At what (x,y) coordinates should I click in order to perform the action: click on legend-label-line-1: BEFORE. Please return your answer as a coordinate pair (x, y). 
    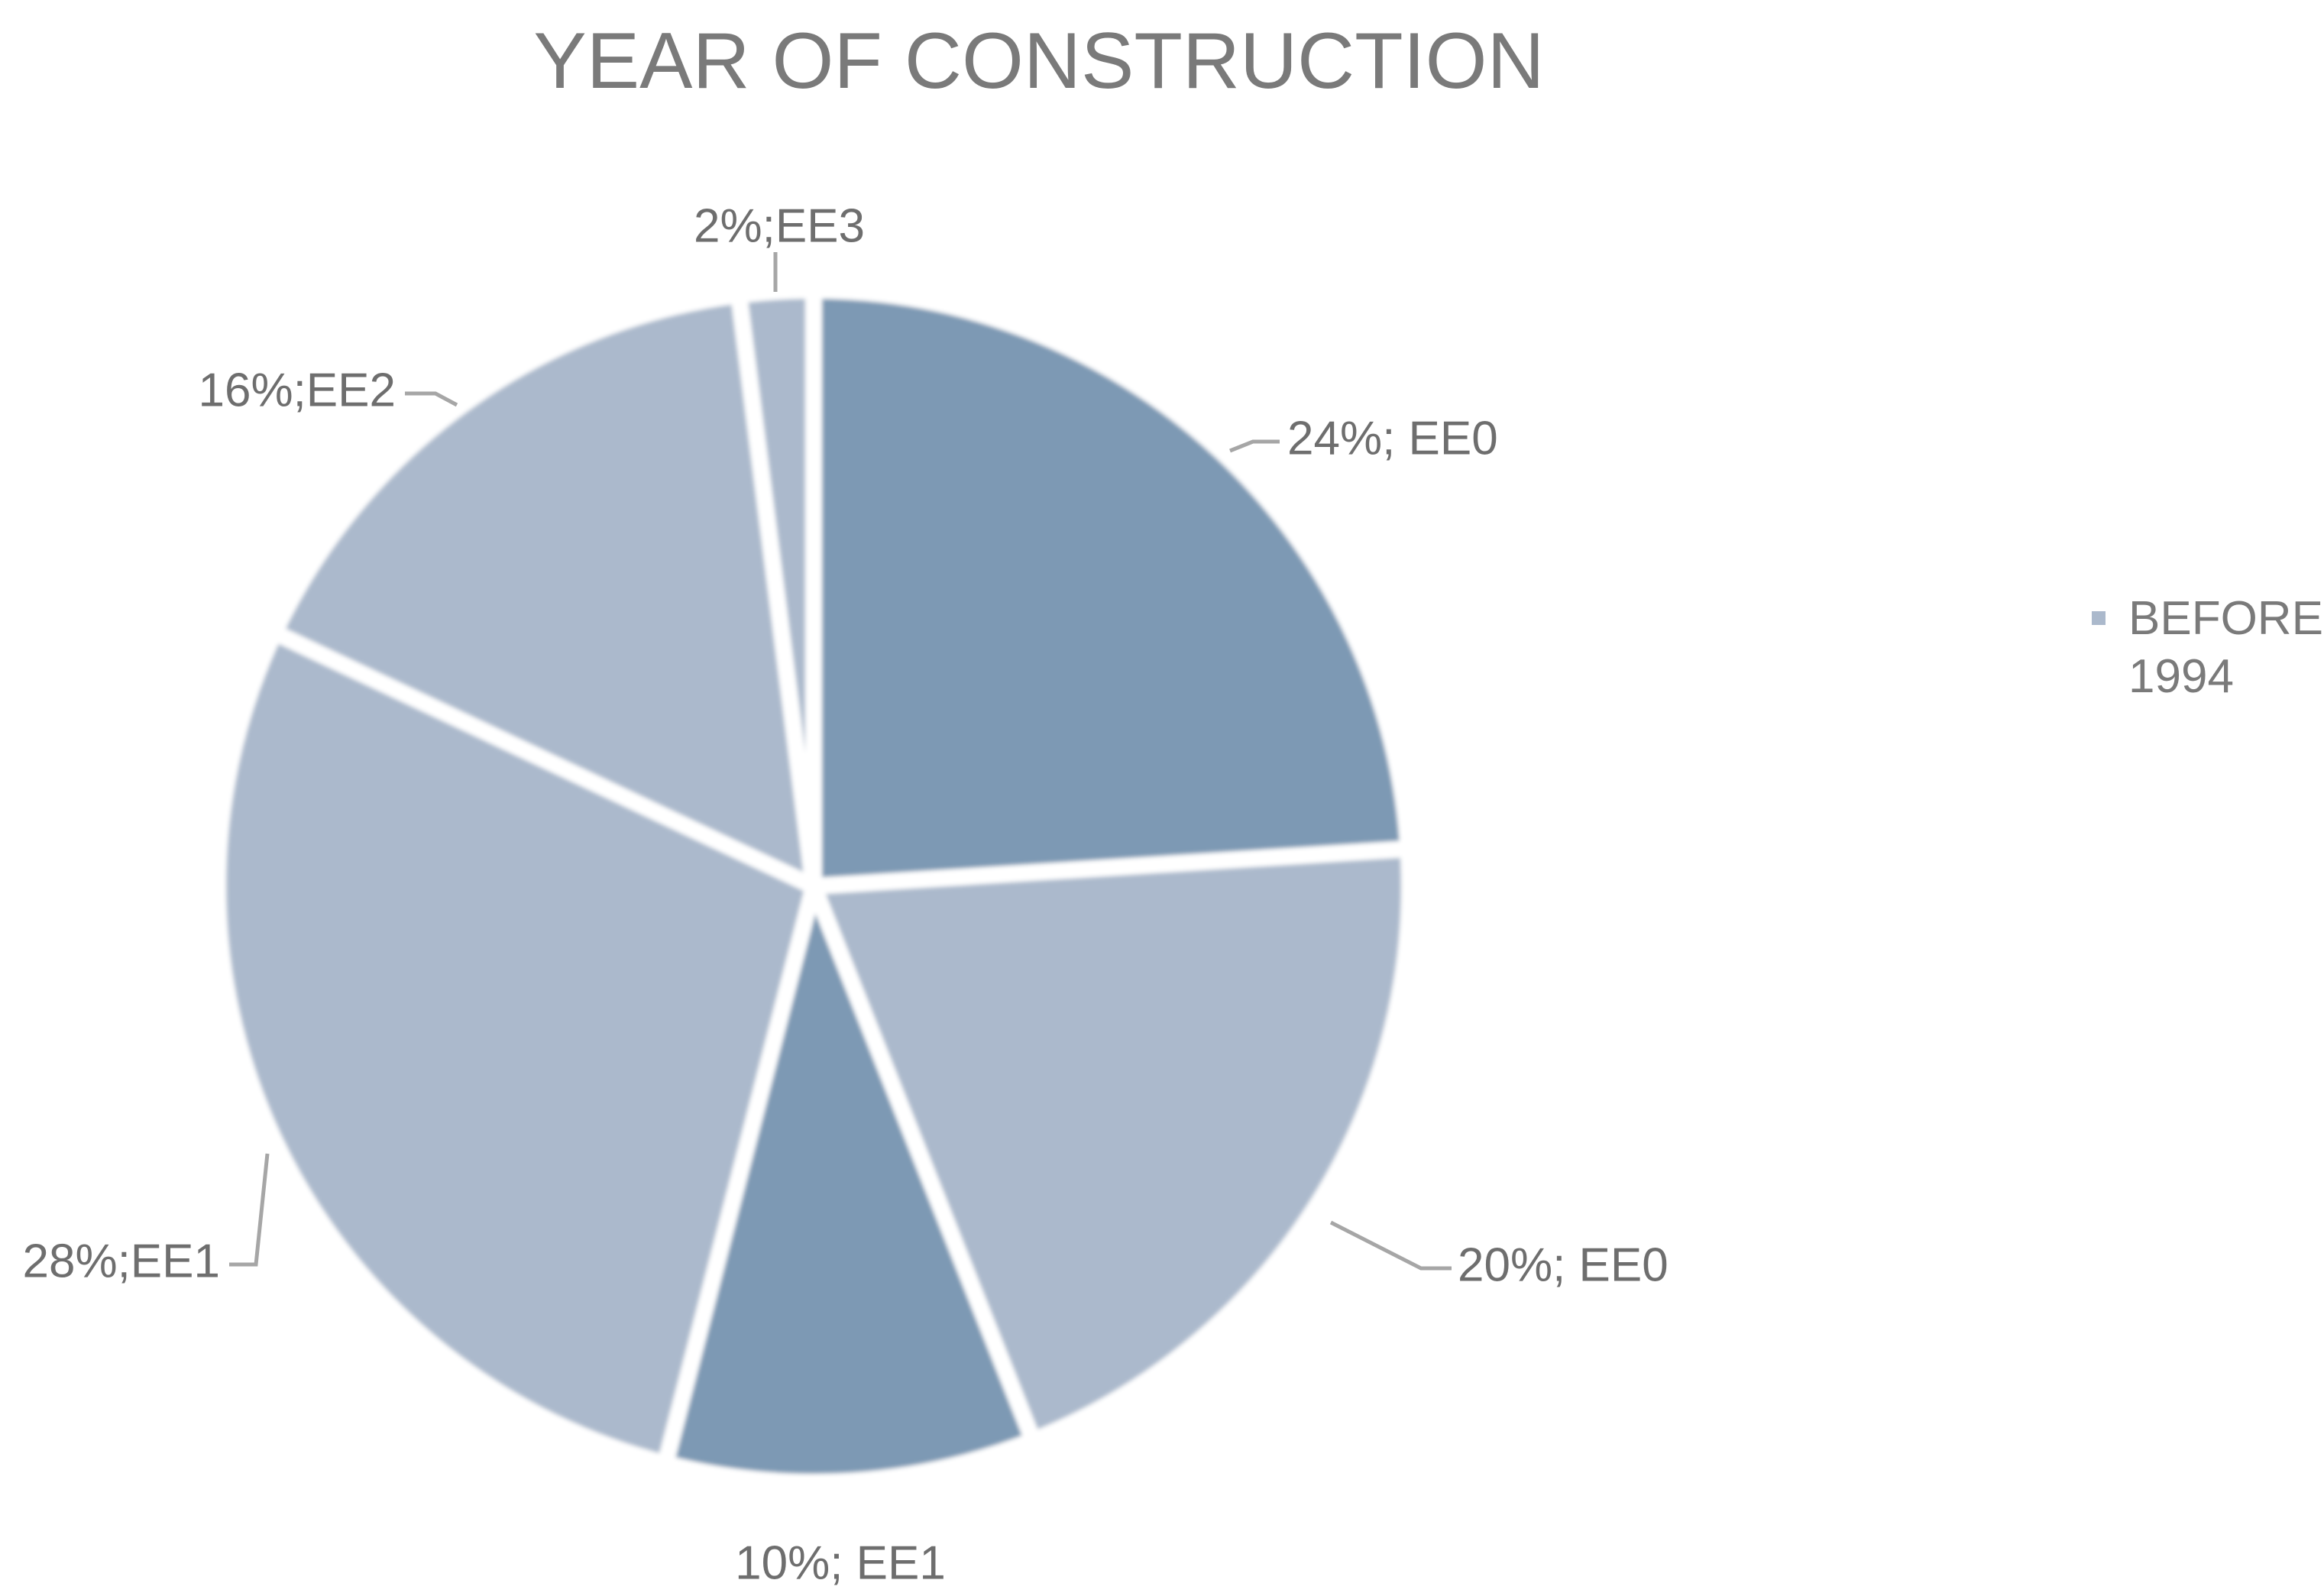
    Looking at the image, I should click on (2225, 618).